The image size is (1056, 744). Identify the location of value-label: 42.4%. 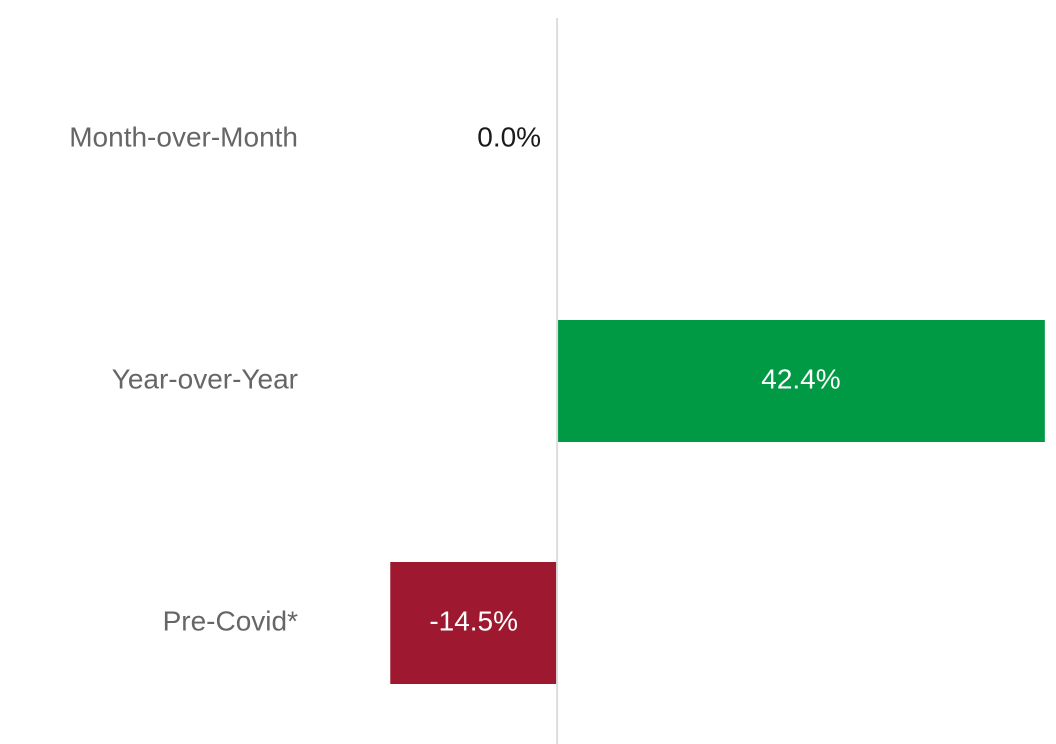
(800, 378).